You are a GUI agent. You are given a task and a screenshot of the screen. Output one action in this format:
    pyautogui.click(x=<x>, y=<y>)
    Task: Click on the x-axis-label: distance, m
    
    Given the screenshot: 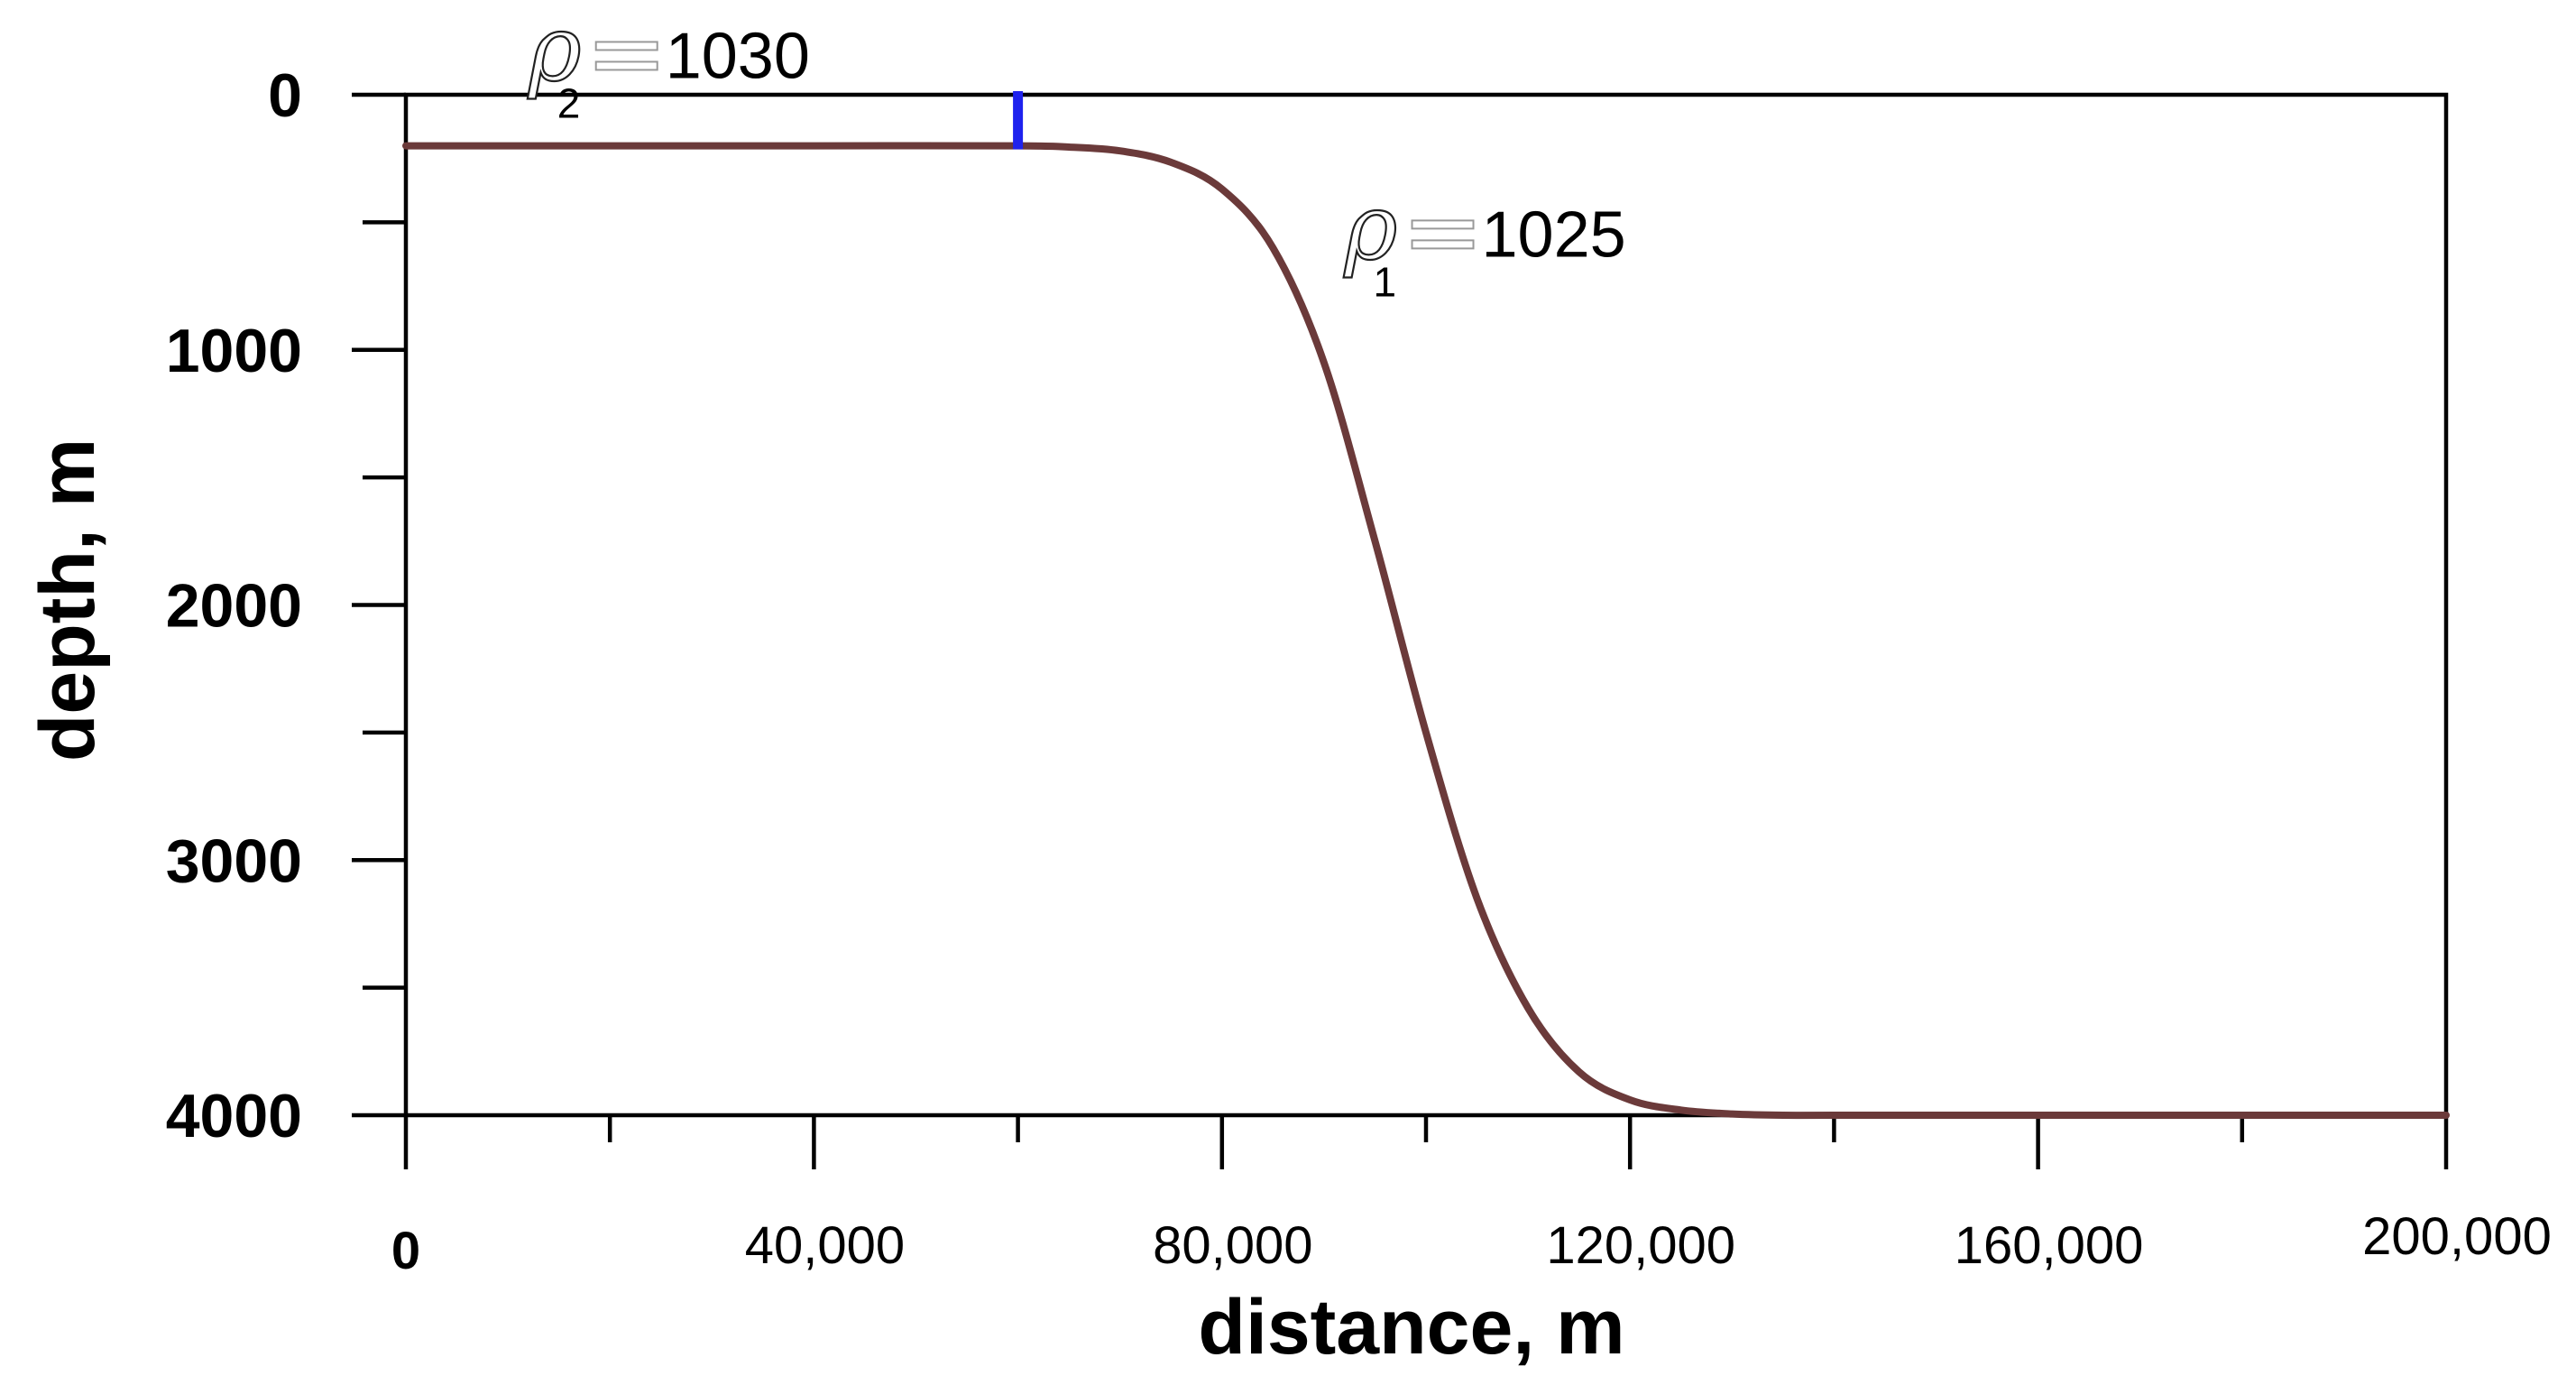 What is the action you would take?
    pyautogui.click(x=1411, y=1327)
    